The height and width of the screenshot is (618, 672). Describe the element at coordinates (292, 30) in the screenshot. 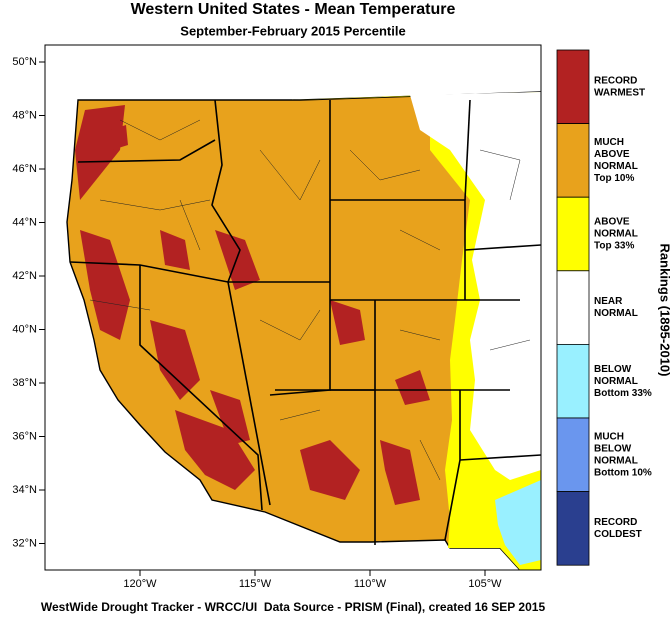

I see `subtitle: September-February 2015 Percentile` at that location.